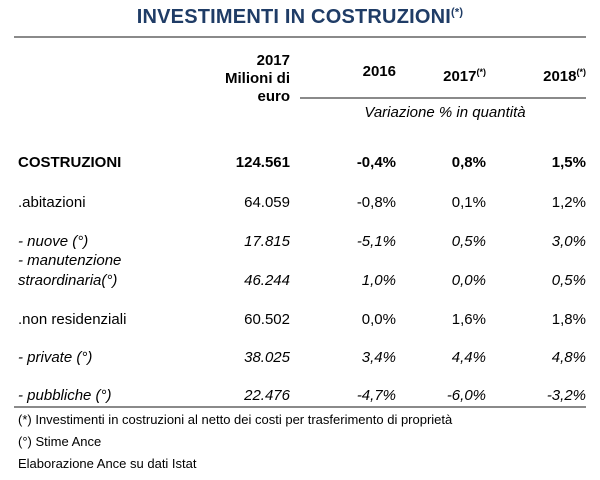  Describe the element at coordinates (55, 357) in the screenshot. I see `row-label: - private (°)` at that location.